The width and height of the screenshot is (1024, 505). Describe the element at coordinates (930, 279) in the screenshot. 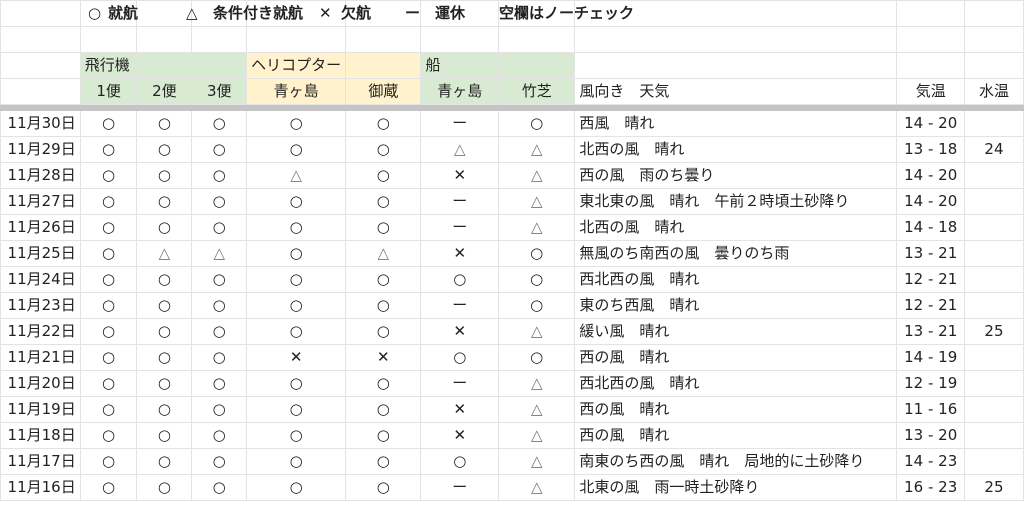

I see `air-temp-cell: 12 - 21` at that location.